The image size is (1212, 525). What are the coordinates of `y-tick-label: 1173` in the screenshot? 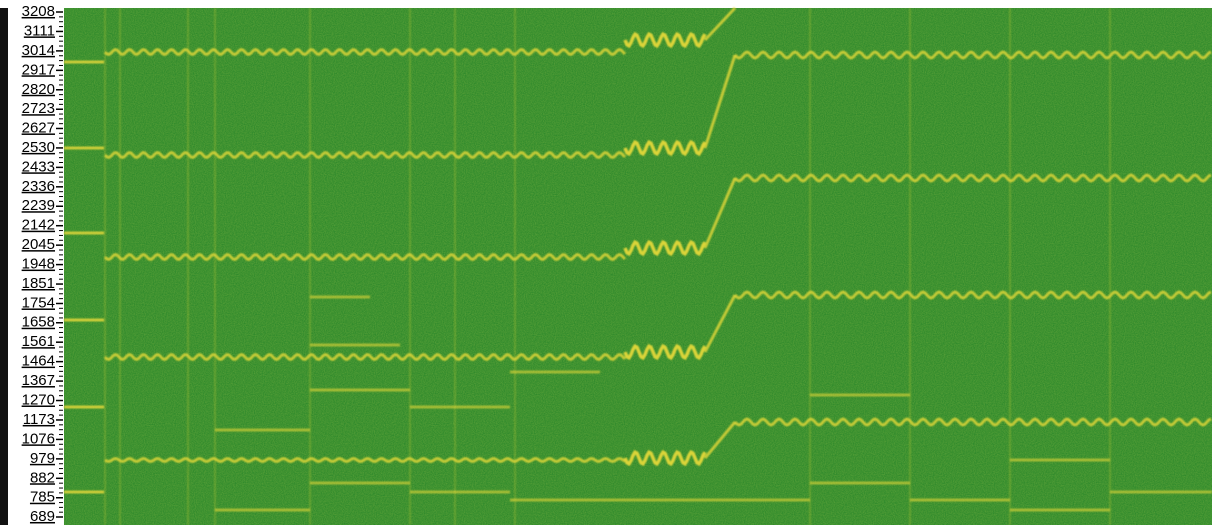 It's located at (39, 419).